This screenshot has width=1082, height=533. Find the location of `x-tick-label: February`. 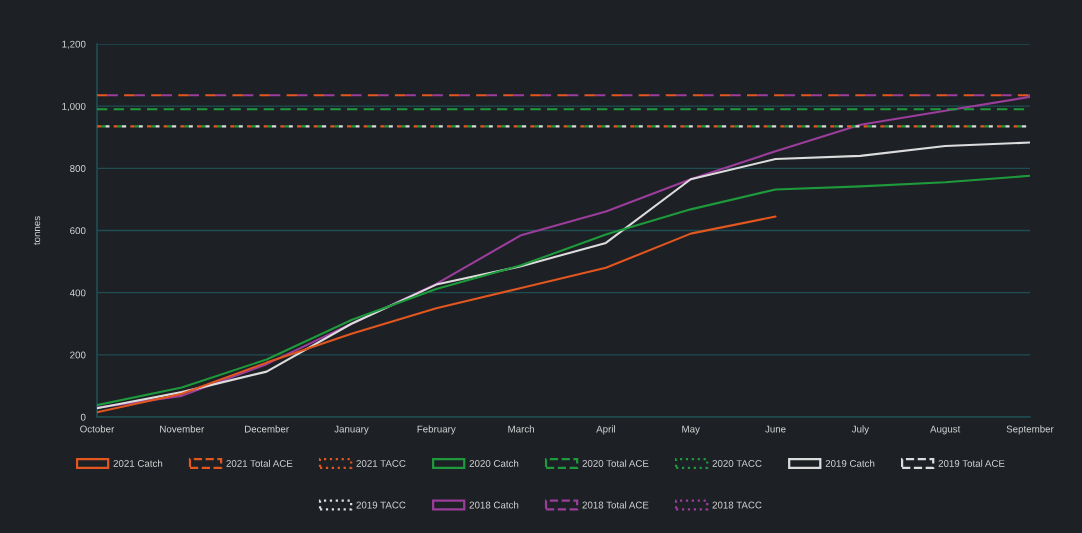

x-tick-label: February is located at coordinates (436, 430).